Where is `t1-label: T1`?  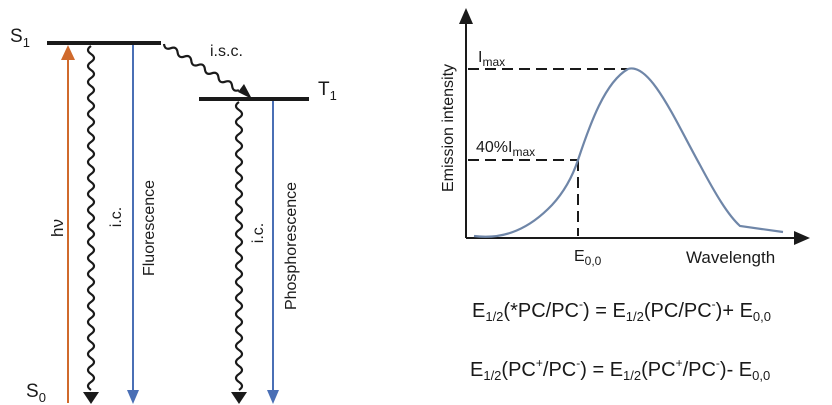
t1-label: T1 is located at coordinates (327, 91).